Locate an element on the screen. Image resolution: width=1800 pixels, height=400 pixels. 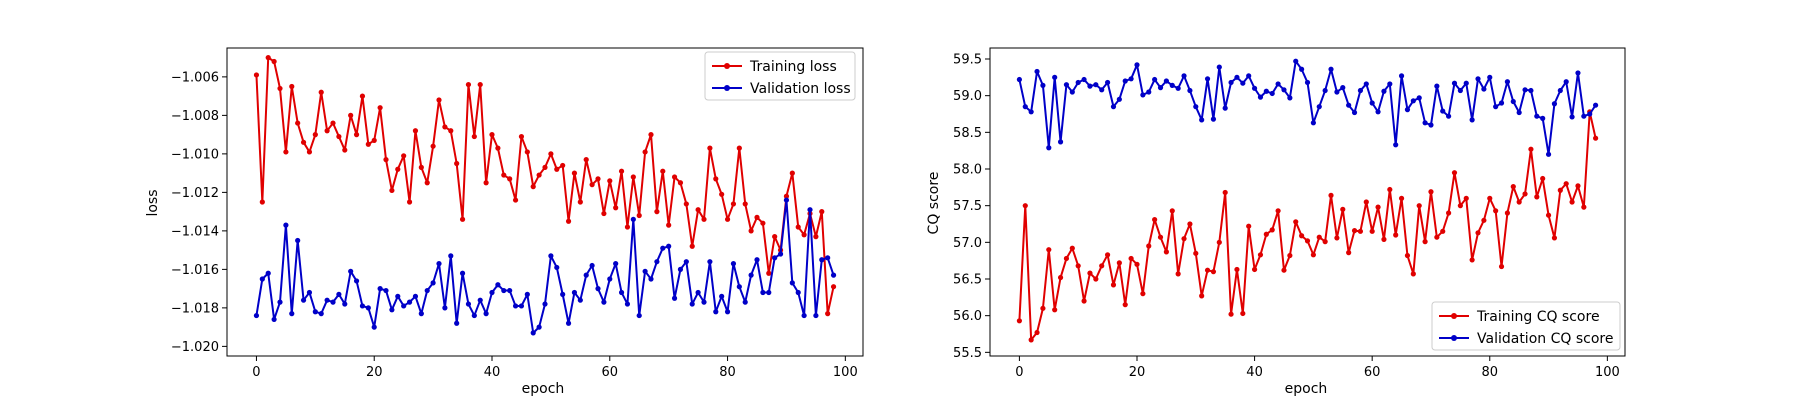
loss-xtick-label: 20 is located at coordinates (374, 372).